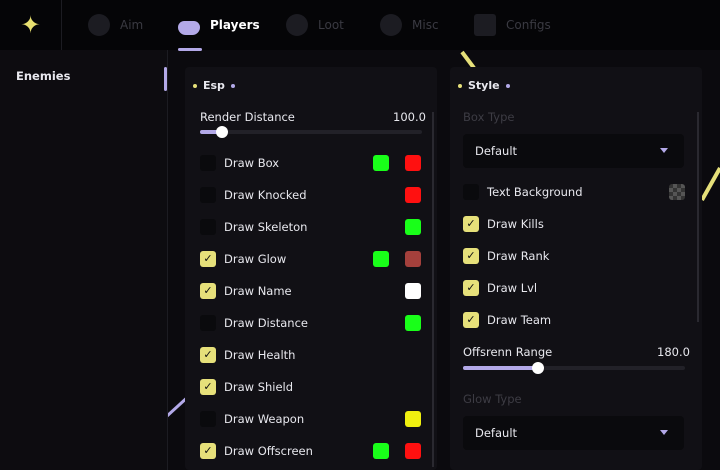 This screenshot has height=470, width=720. Describe the element at coordinates (252, 163) in the screenshot. I see `option-label: Draw Box` at that location.